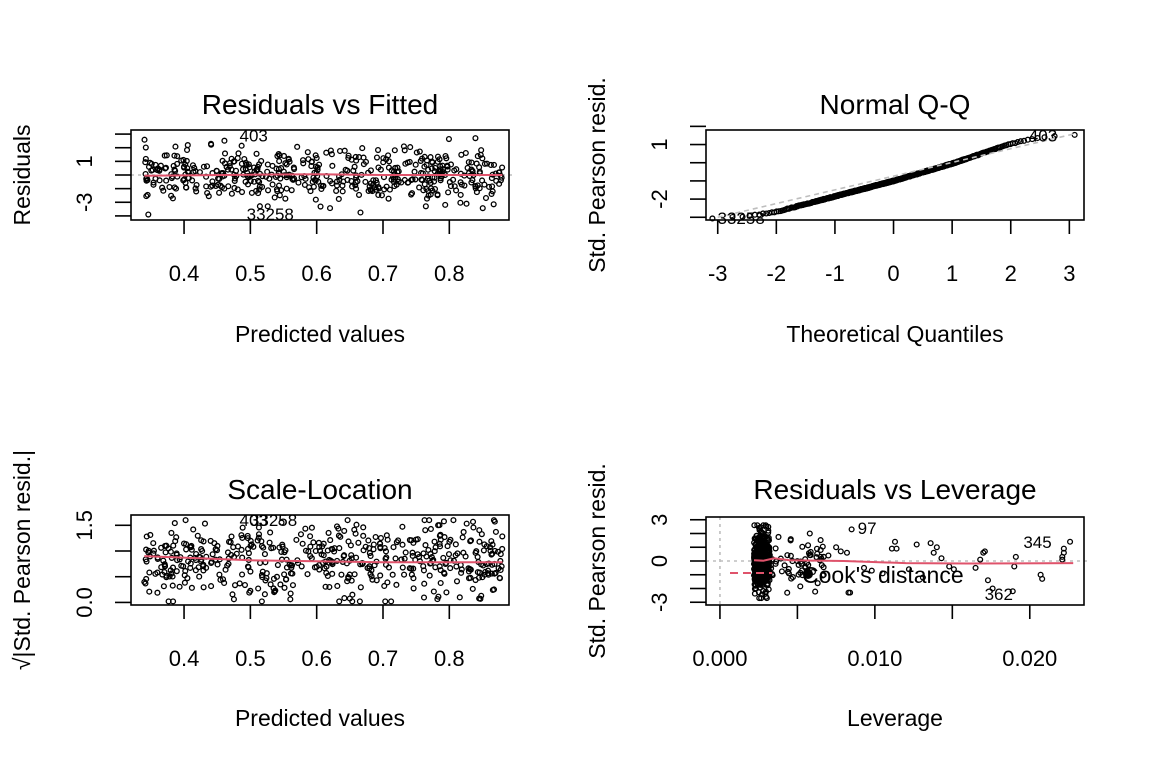 Image resolution: width=1152 pixels, height=768 pixels. What do you see at coordinates (273, 520) in the screenshot?
I see `point-label: 33258` at bounding box center [273, 520].